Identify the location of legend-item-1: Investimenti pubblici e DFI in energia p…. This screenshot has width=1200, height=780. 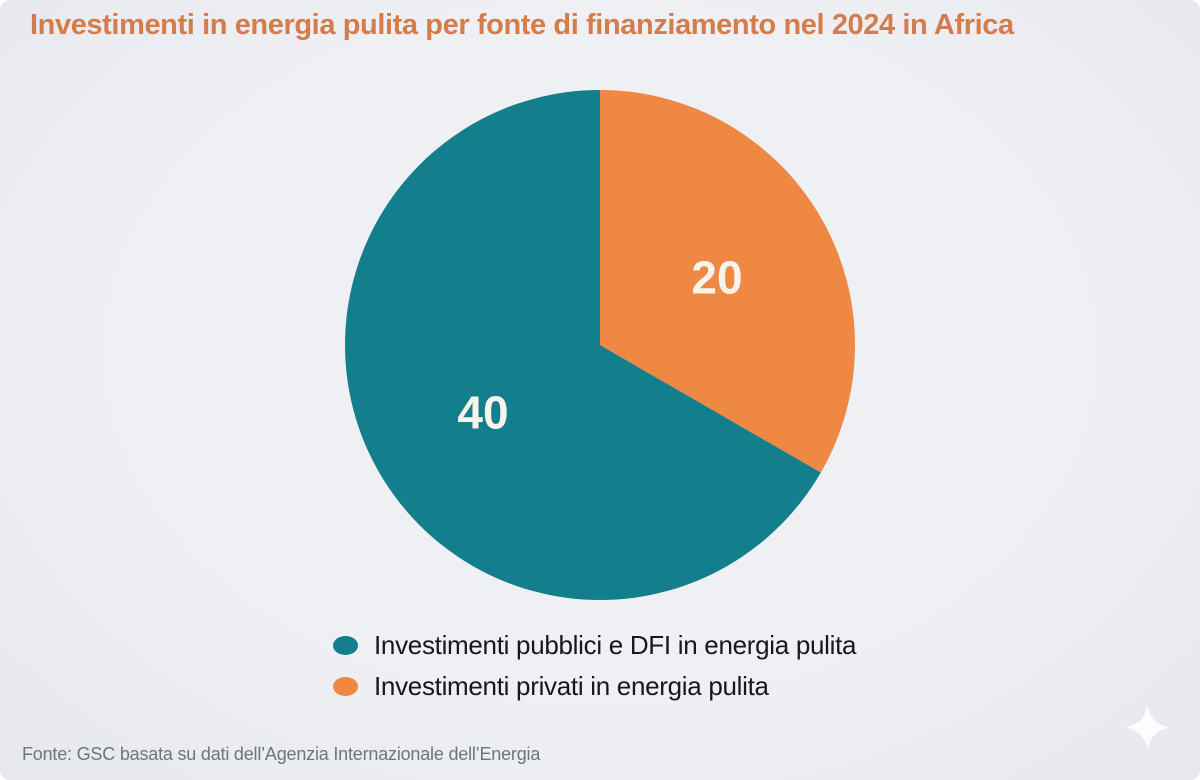
(595, 645).